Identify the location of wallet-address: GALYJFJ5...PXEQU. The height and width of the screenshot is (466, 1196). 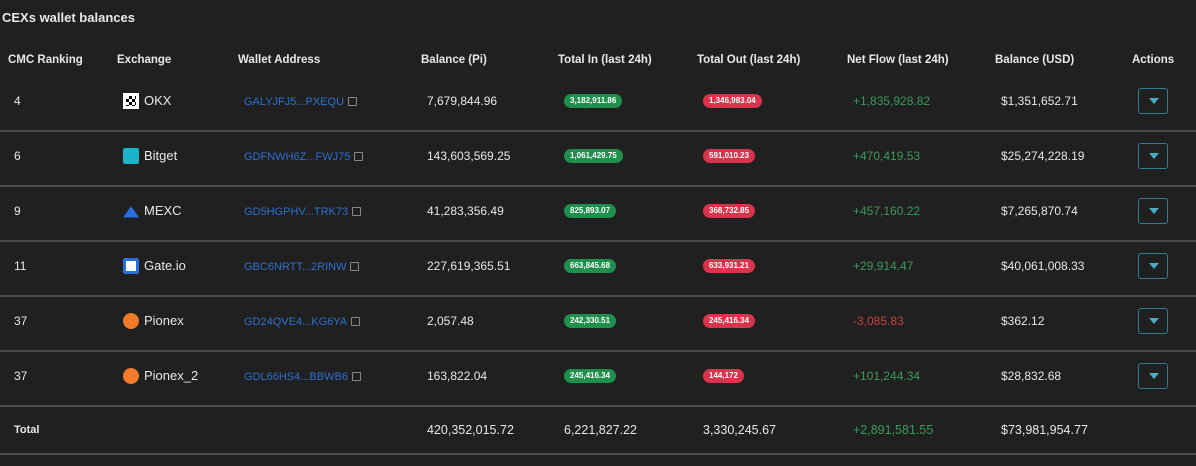
(294, 102).